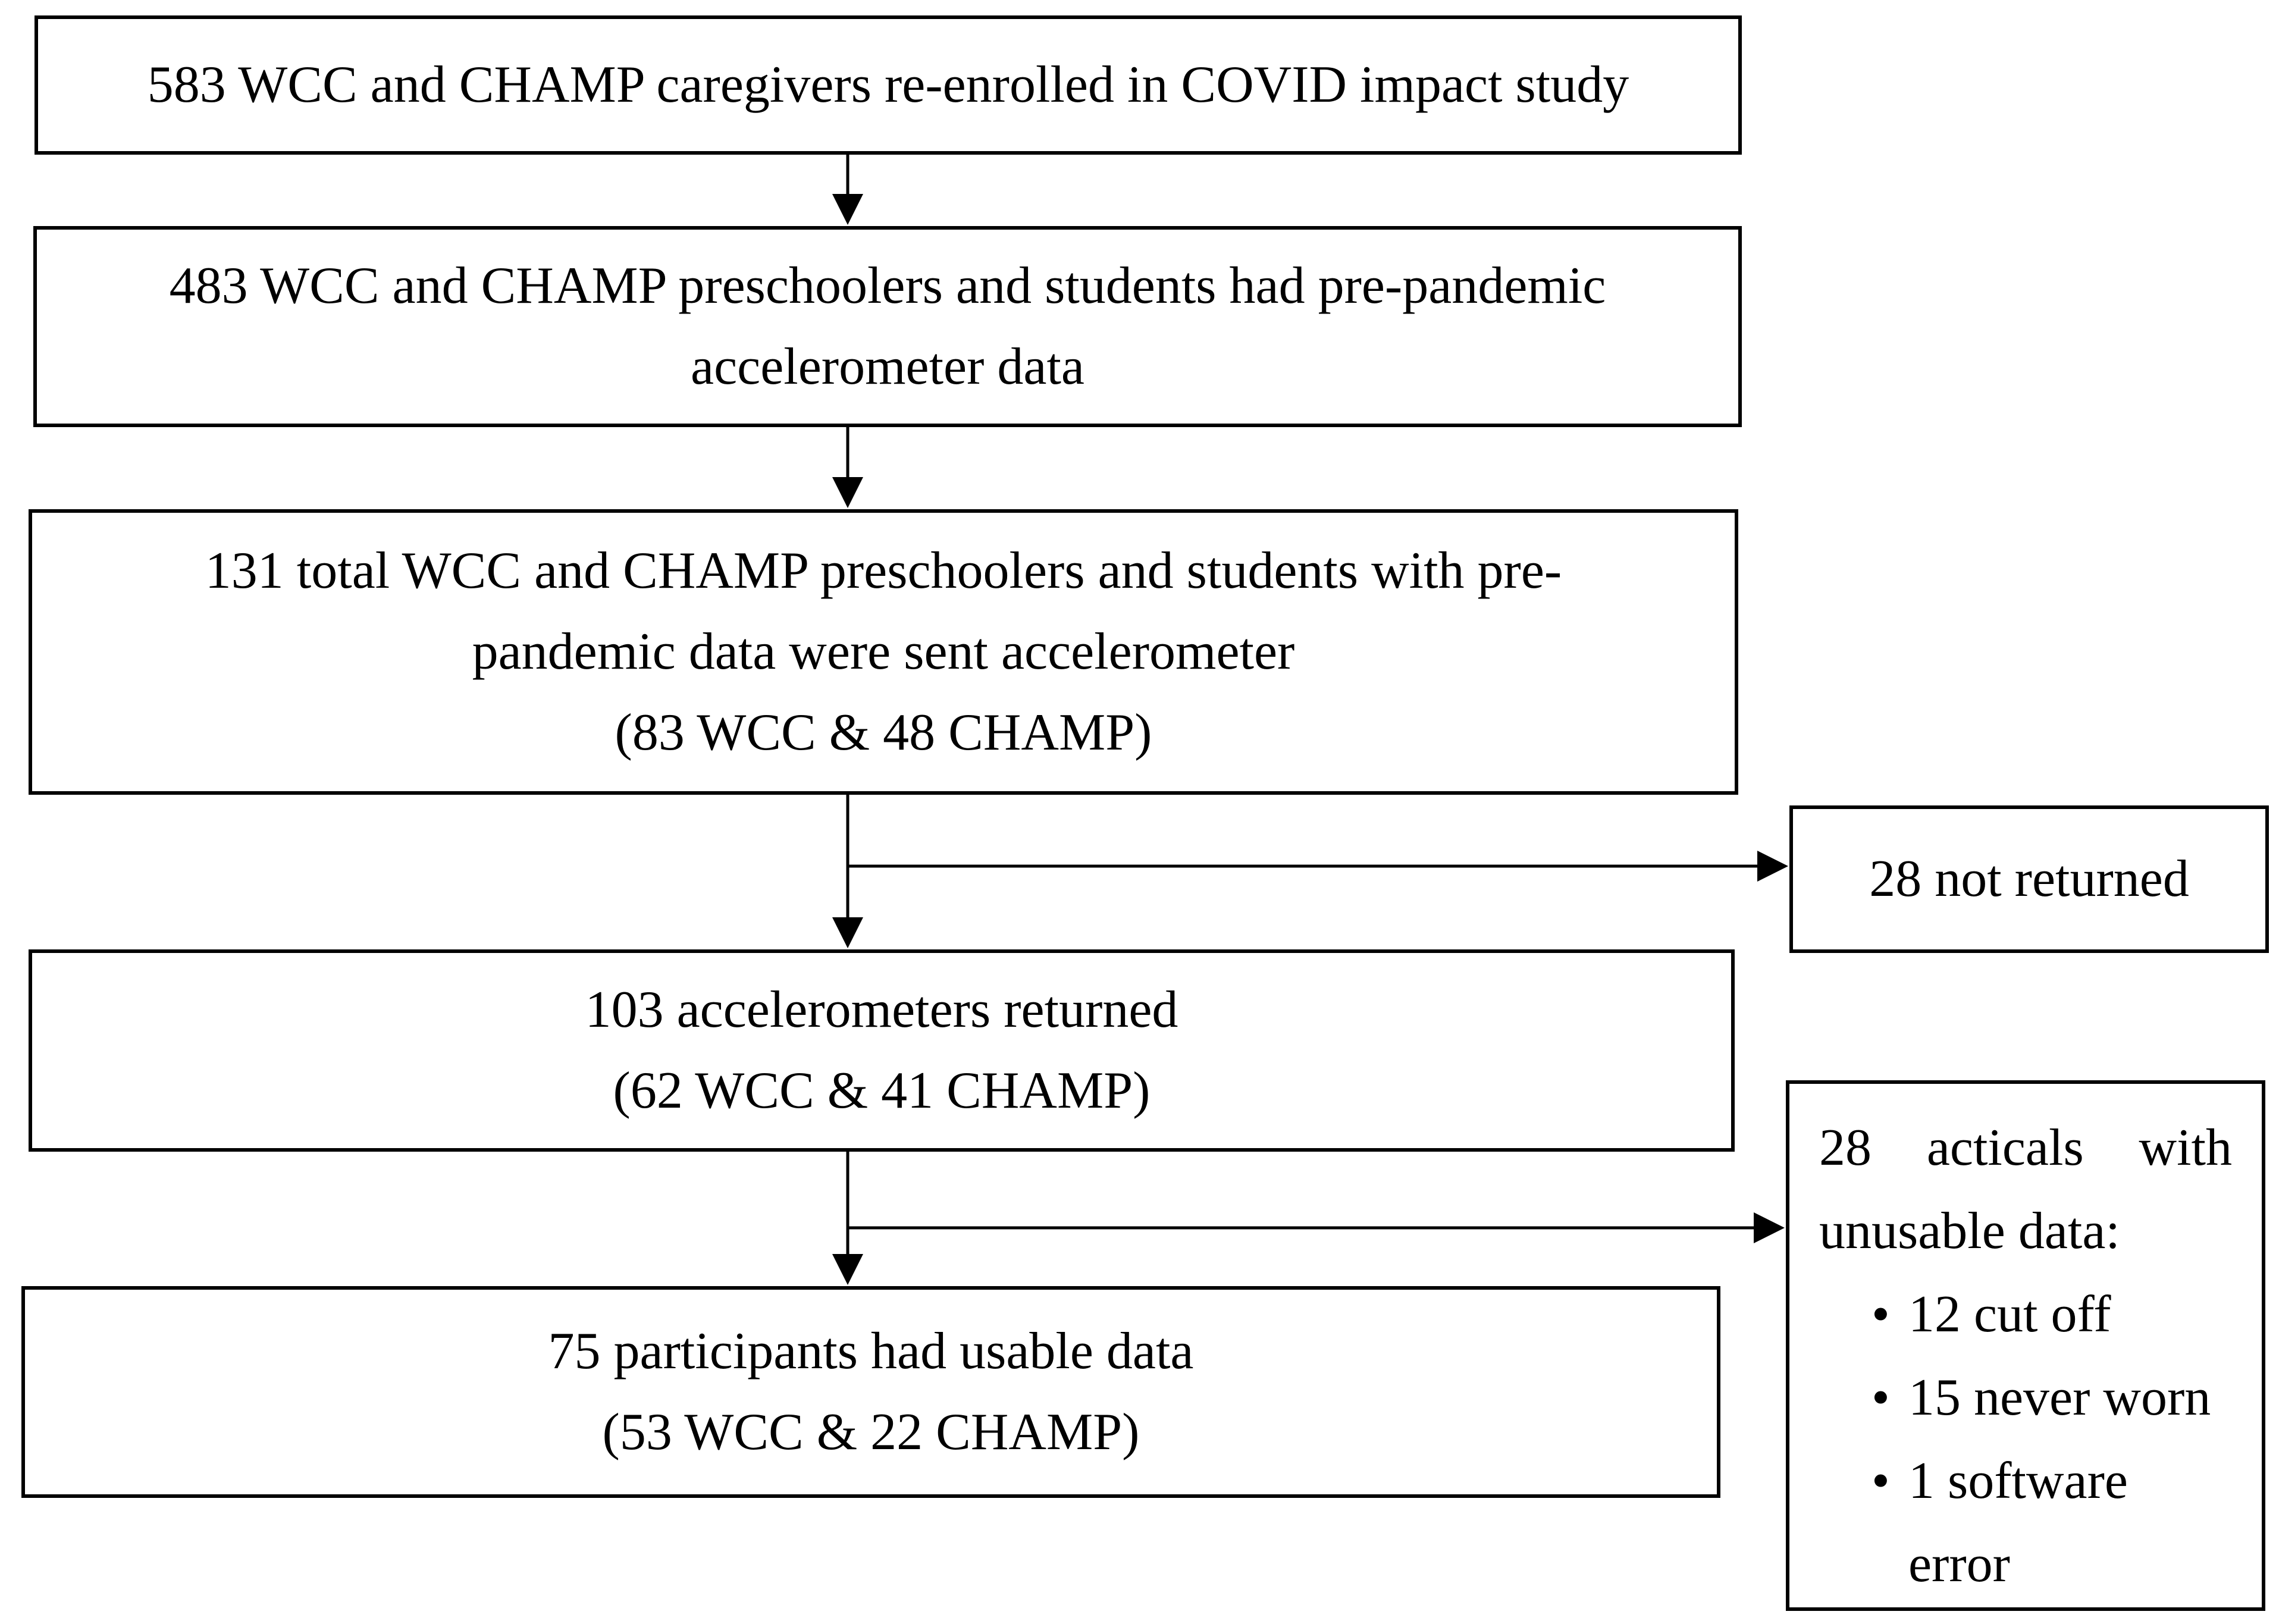 The image size is (2279, 1624). What do you see at coordinates (848, 1219) in the screenshot?
I see `arrow-returned-to-usable` at bounding box center [848, 1219].